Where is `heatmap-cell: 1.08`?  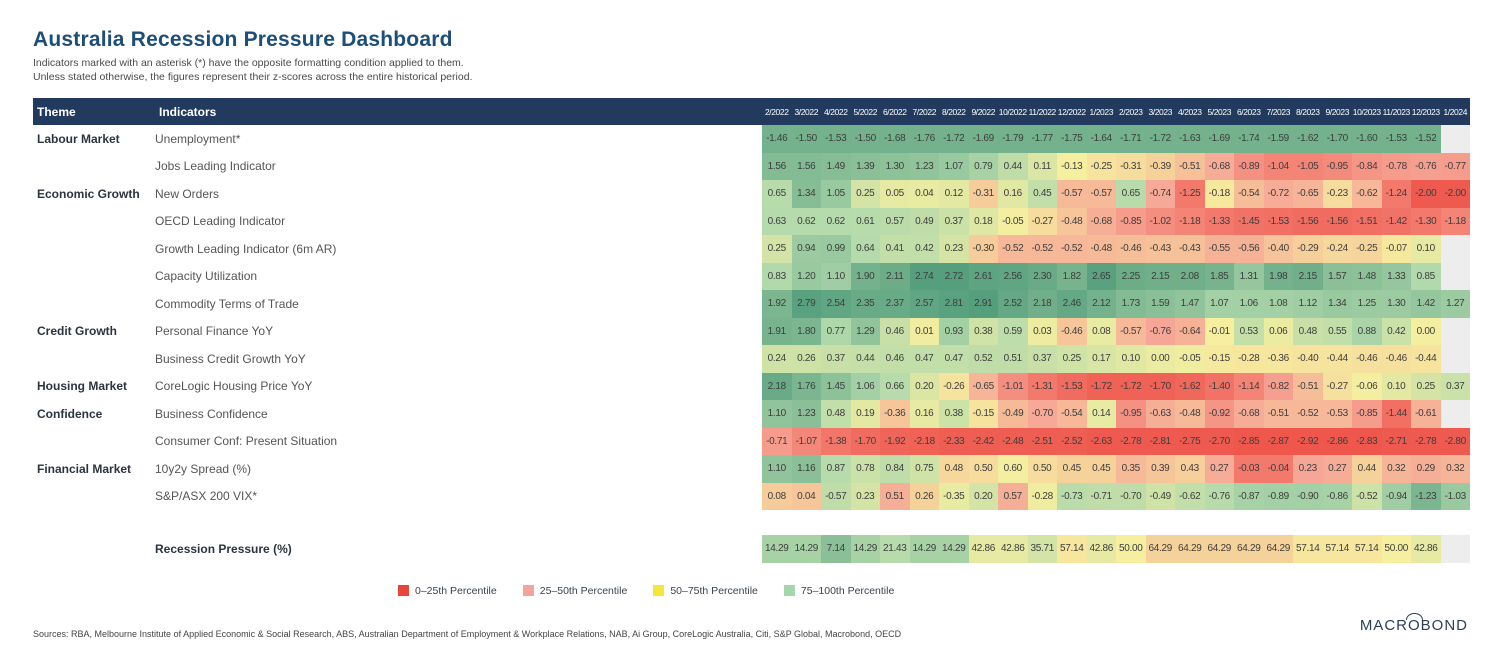 heatmap-cell: 1.08 is located at coordinates (1278, 304).